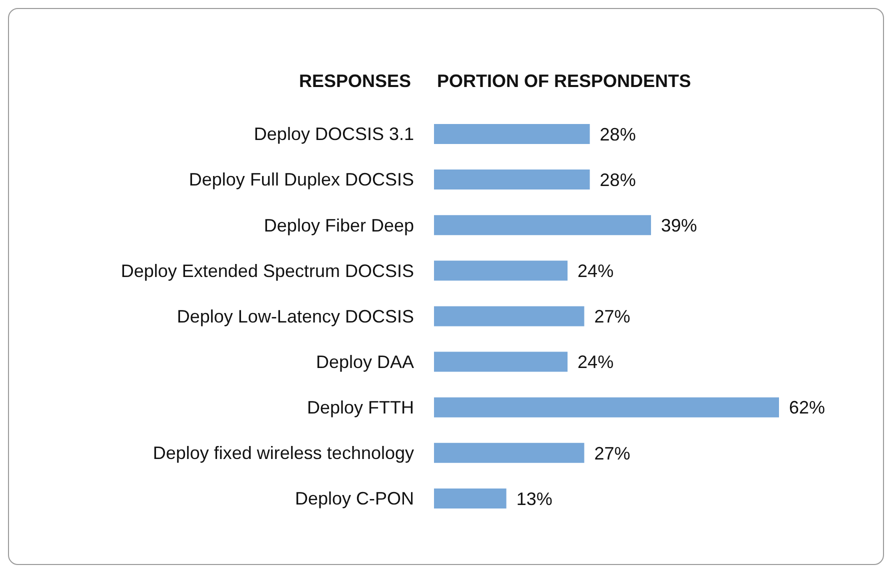  I want to click on y-tick-label: Deploy fixed wireless technology, so click(283, 453).